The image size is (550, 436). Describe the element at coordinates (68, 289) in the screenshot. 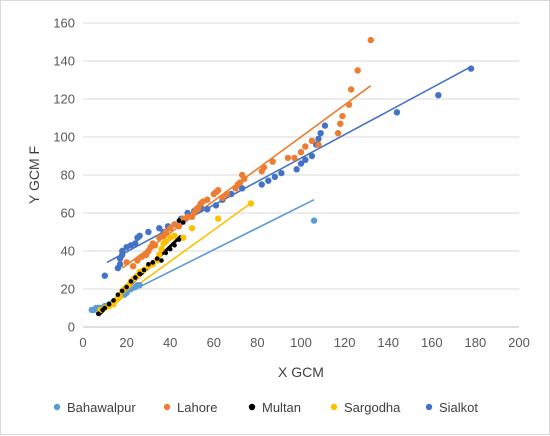

I see `y-tick-label: 20` at that location.